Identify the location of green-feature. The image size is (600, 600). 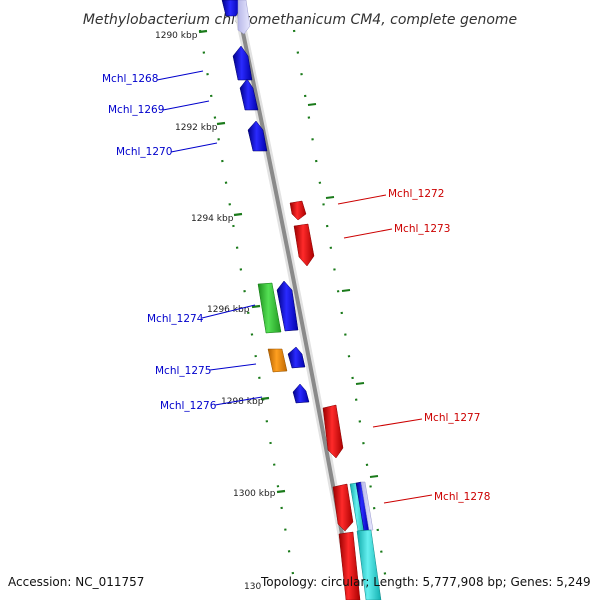
(269, 308).